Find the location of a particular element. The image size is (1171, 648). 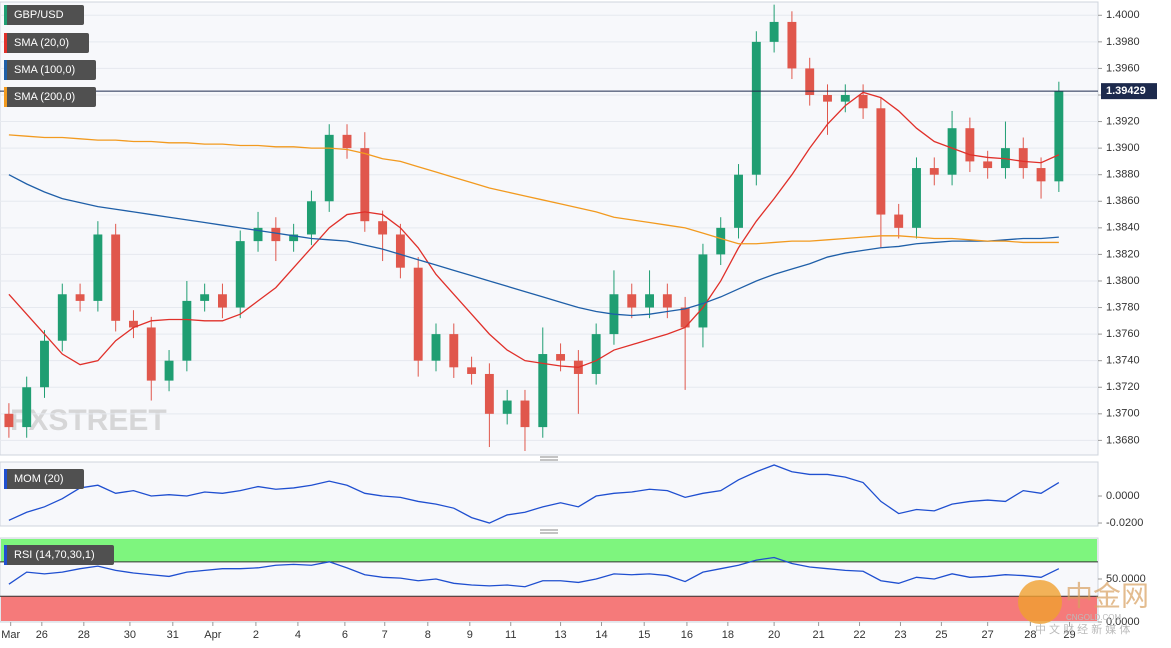

x-tick-label: 22 is located at coordinates (859, 635).